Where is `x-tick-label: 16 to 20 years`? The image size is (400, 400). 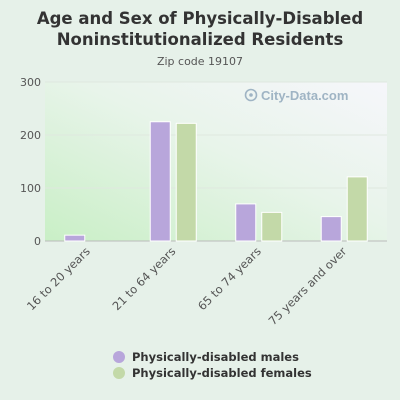 x-tick-label: 16 to 20 years is located at coordinates (58, 278).